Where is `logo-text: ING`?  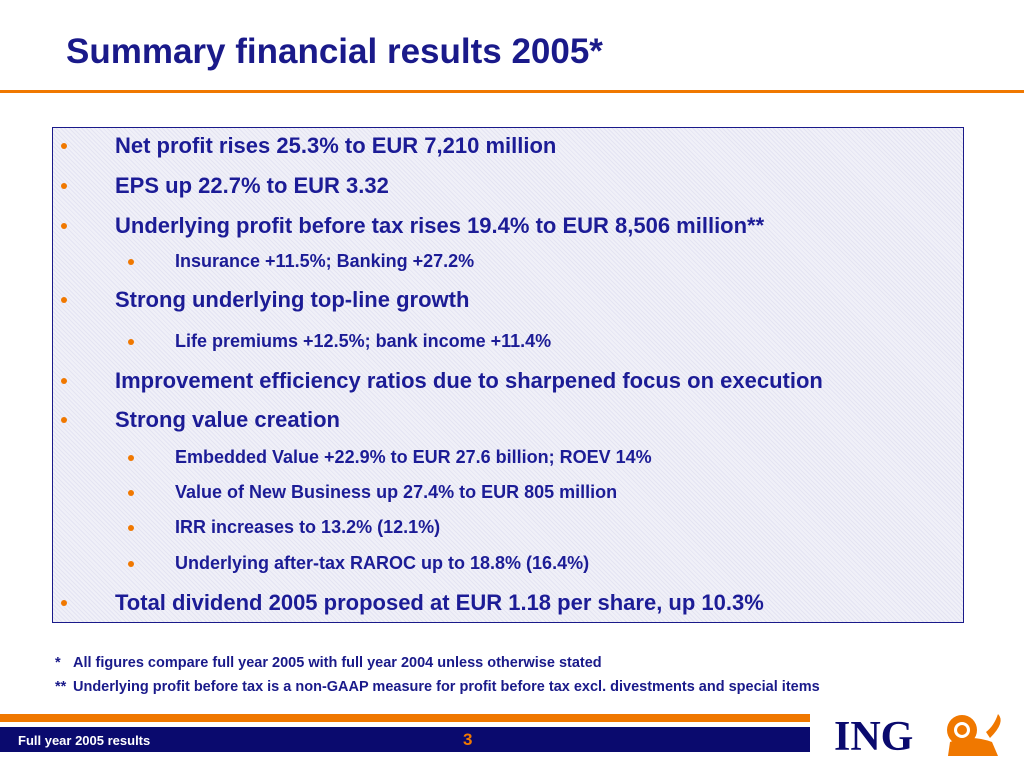
logo-text: ING is located at coordinates (874, 737).